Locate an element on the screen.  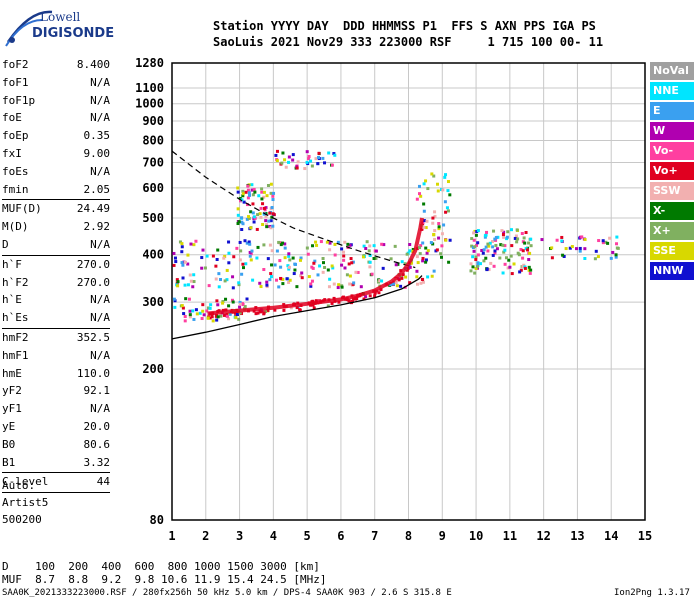
param-label: hmE is located at coordinates (12, 373).